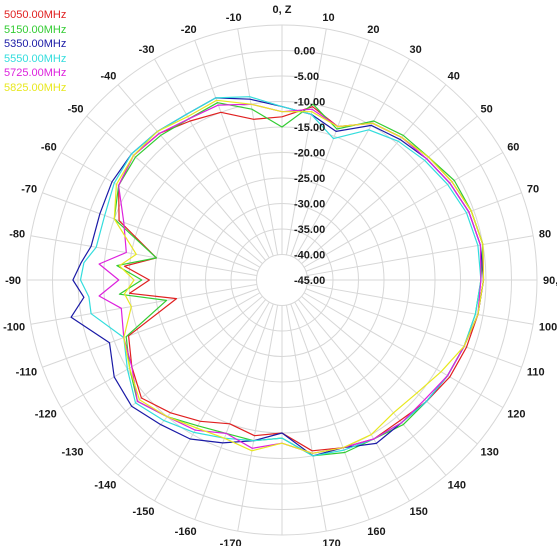 The height and width of the screenshot is (546, 557). Describe the element at coordinates (309, 230) in the screenshot. I see `radial-tick-label-8: -35.00` at that location.